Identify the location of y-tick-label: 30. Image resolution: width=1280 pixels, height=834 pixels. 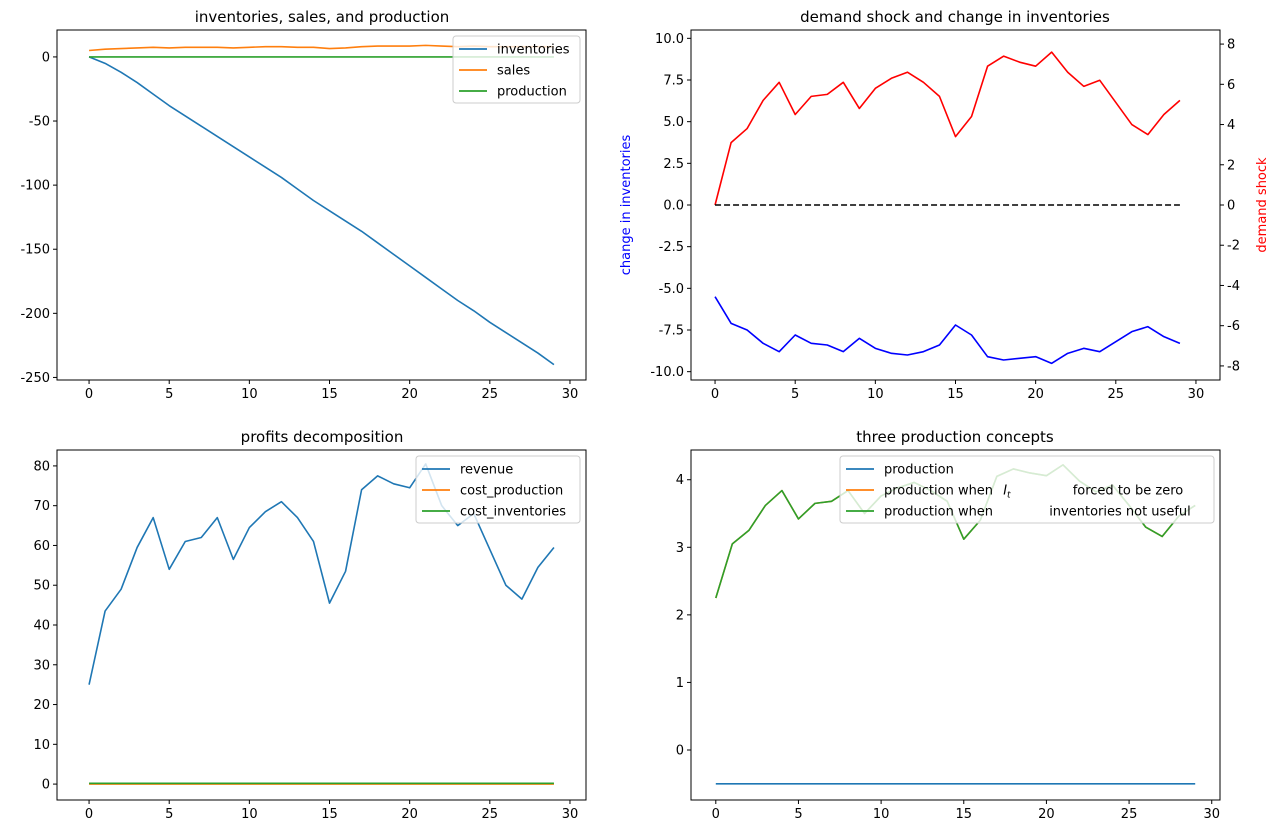
(41, 665).